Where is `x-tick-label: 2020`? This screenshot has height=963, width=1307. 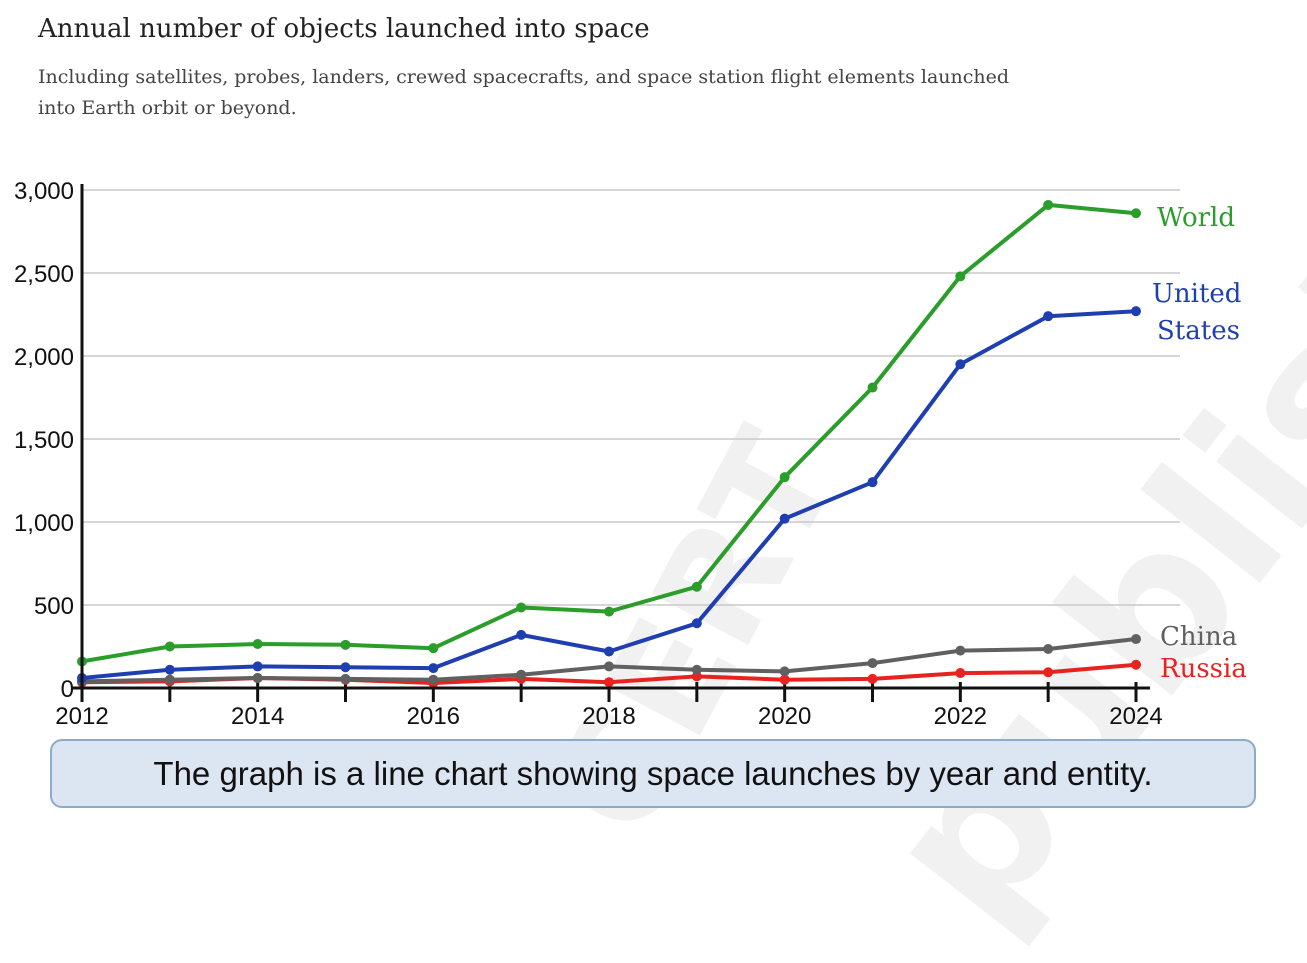
x-tick-label: 2020 is located at coordinates (784, 716).